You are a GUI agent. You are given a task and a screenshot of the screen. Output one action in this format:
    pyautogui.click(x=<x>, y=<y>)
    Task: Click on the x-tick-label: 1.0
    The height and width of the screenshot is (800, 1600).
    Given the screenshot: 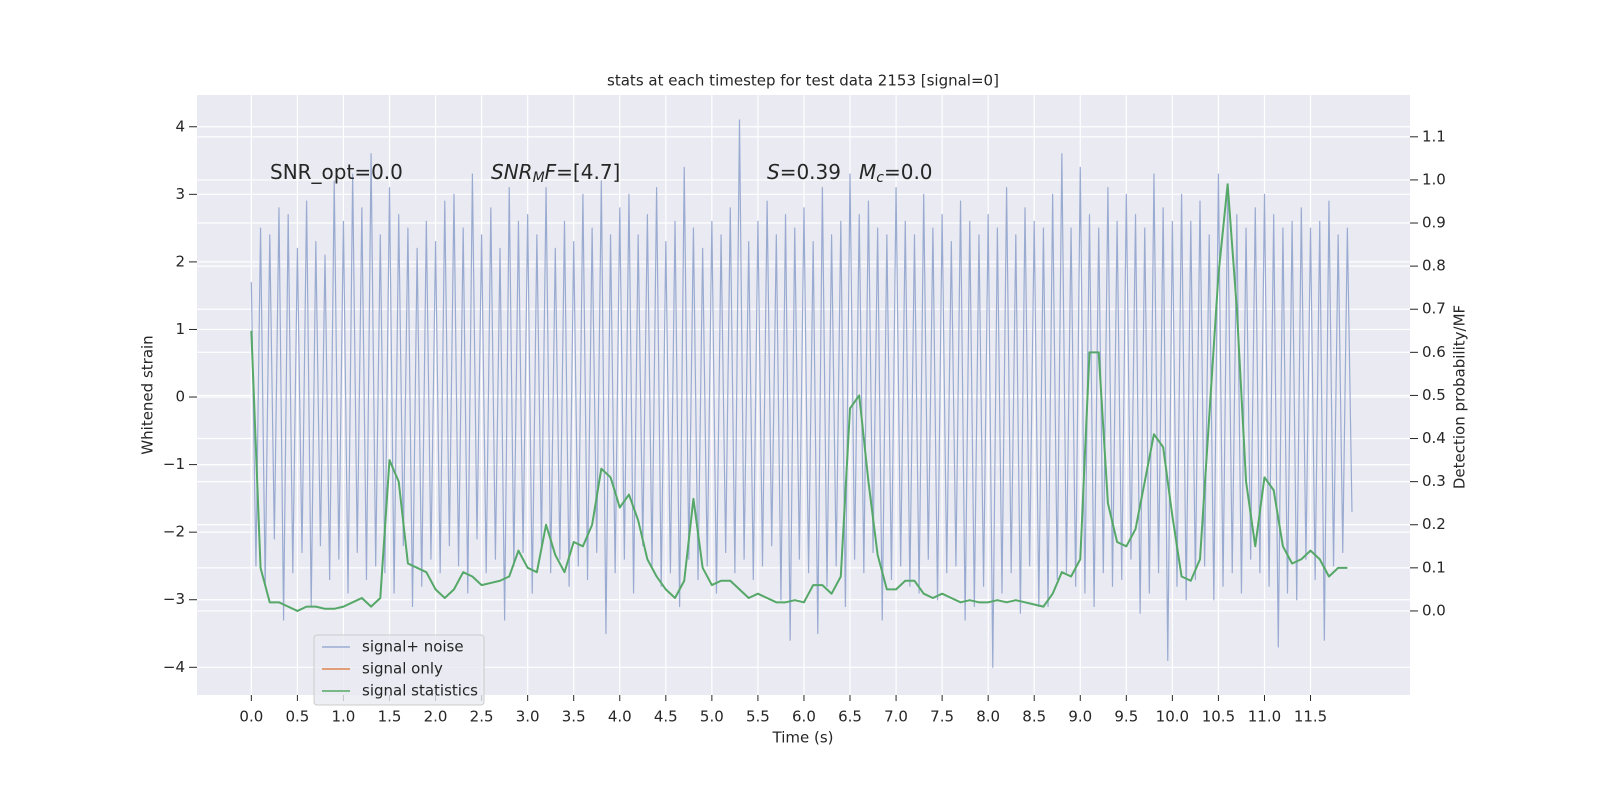 What is the action you would take?
    pyautogui.click(x=344, y=717)
    